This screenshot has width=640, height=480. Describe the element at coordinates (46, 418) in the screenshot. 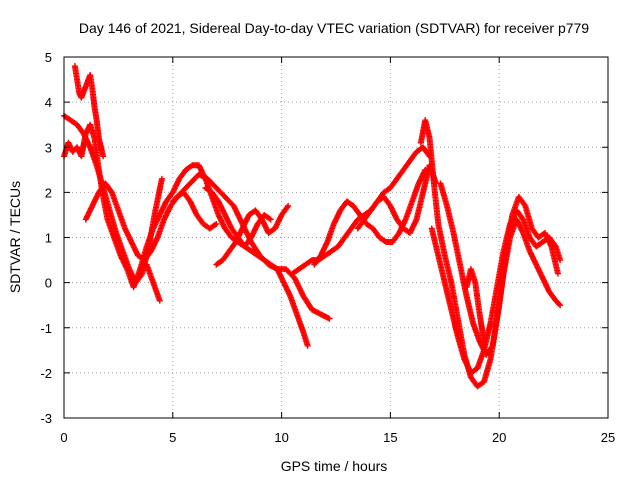

I see `y-tick-label: -3` at that location.